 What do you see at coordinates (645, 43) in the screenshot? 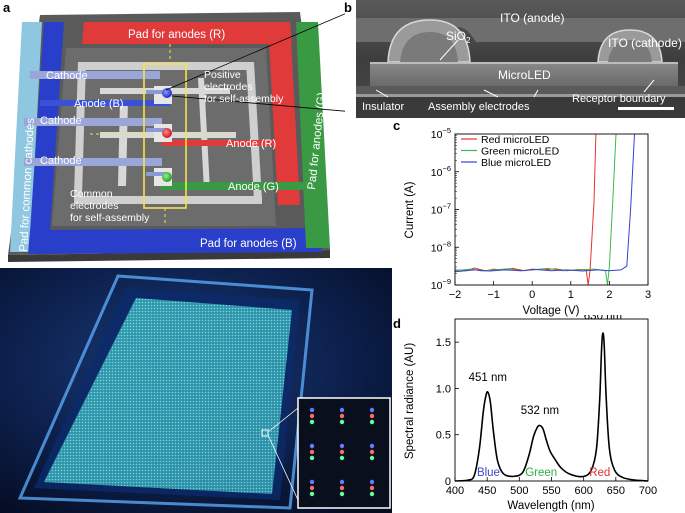
I see `label-ito-cathode: ITO (cathode)` at bounding box center [645, 43].